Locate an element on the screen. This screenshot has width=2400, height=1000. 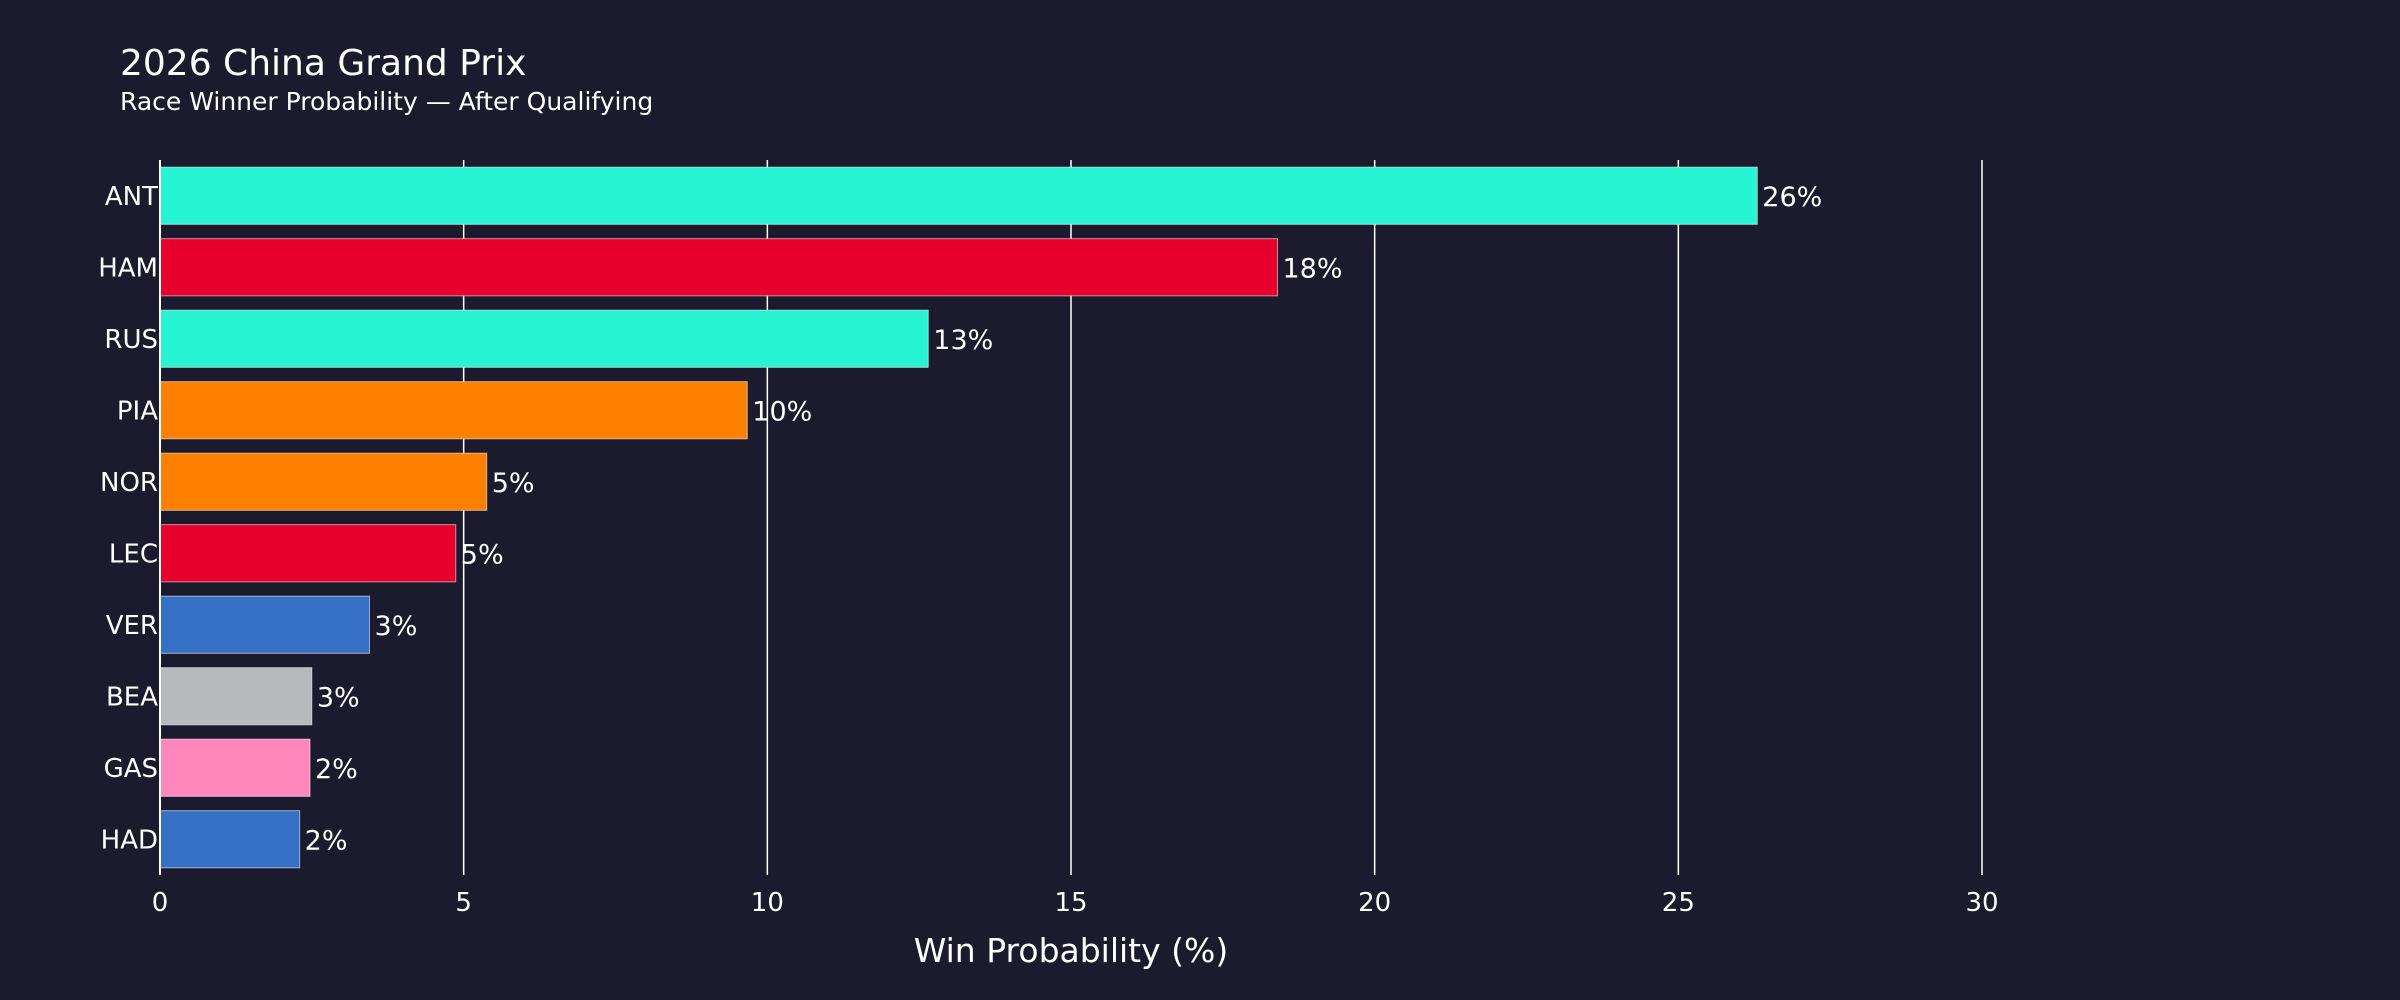
data-label-pia: 10% is located at coordinates (782, 411).